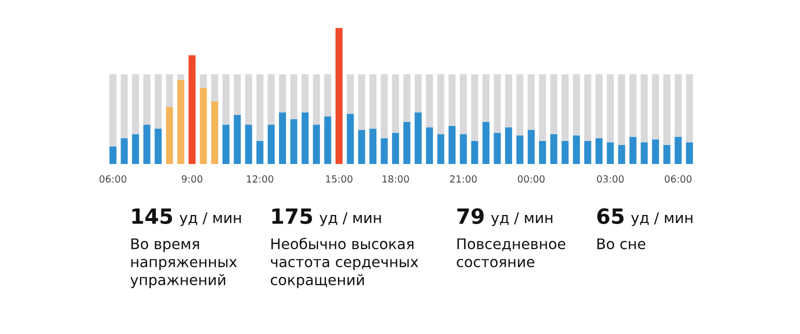 This screenshot has width=800, height=334. What do you see at coordinates (152, 216) in the screenshot?
I see `text: 145` at bounding box center [152, 216].